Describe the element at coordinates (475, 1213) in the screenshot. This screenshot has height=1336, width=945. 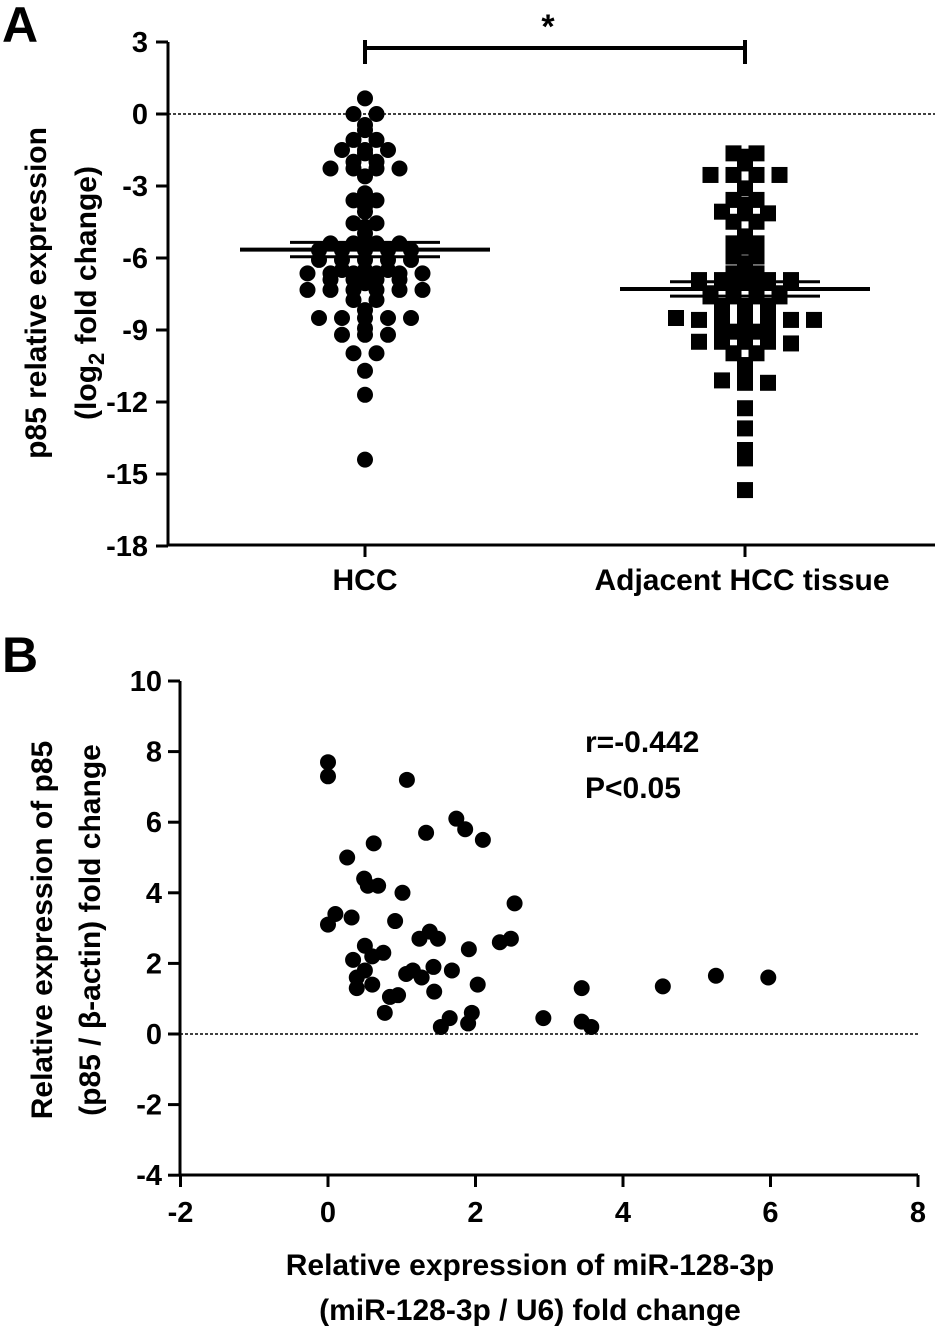
I see `x-tick-label: 2` at that location.